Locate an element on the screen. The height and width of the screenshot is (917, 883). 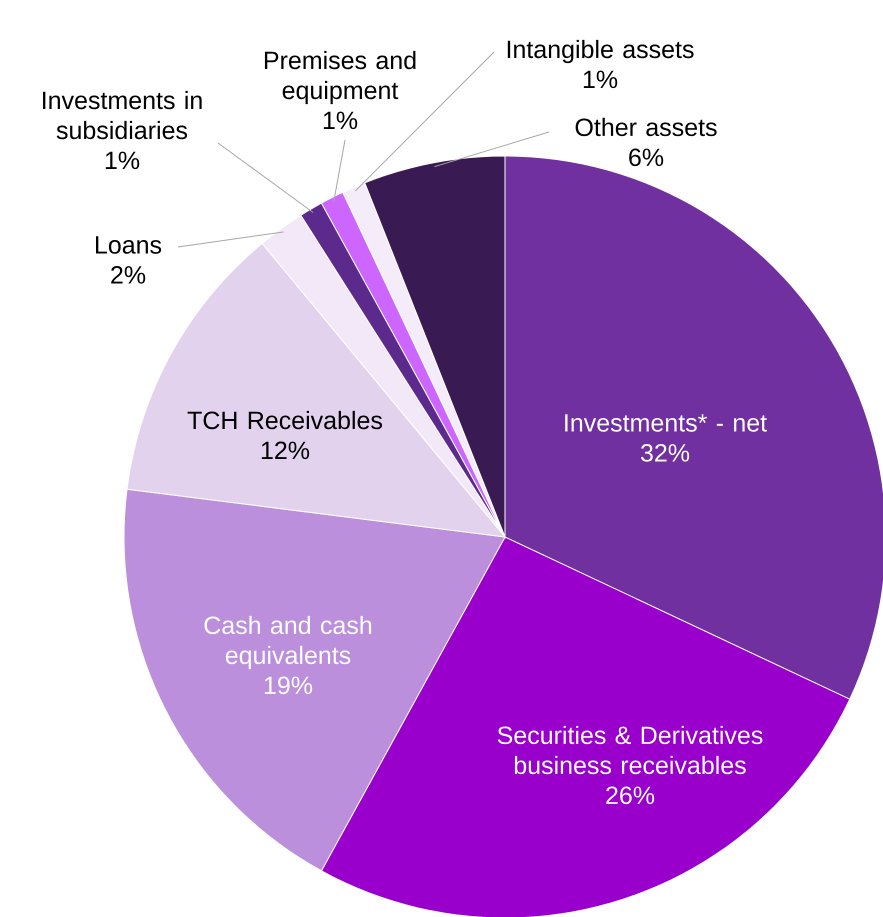
slice-label: Investments in subsidiaries is located at coordinates (122, 115).